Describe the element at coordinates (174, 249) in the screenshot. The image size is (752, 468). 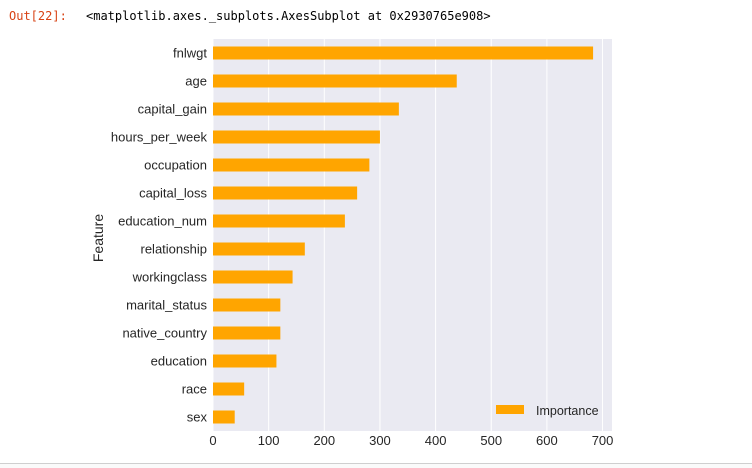
I see `y-tick-label: relationship` at that location.